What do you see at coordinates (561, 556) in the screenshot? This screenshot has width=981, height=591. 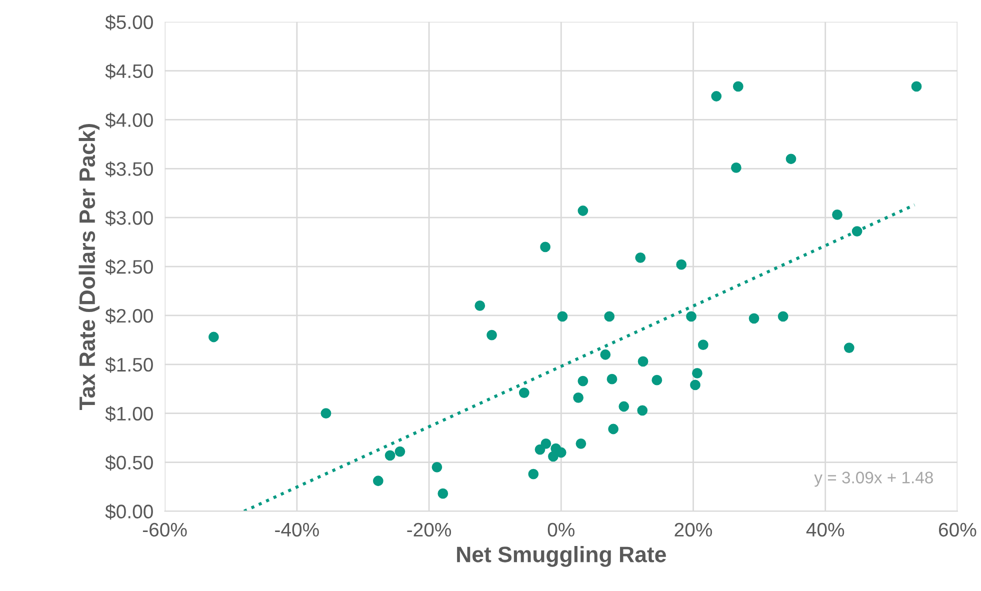 I see `x-axis-title: Net Smuggling Rate` at bounding box center [561, 556].